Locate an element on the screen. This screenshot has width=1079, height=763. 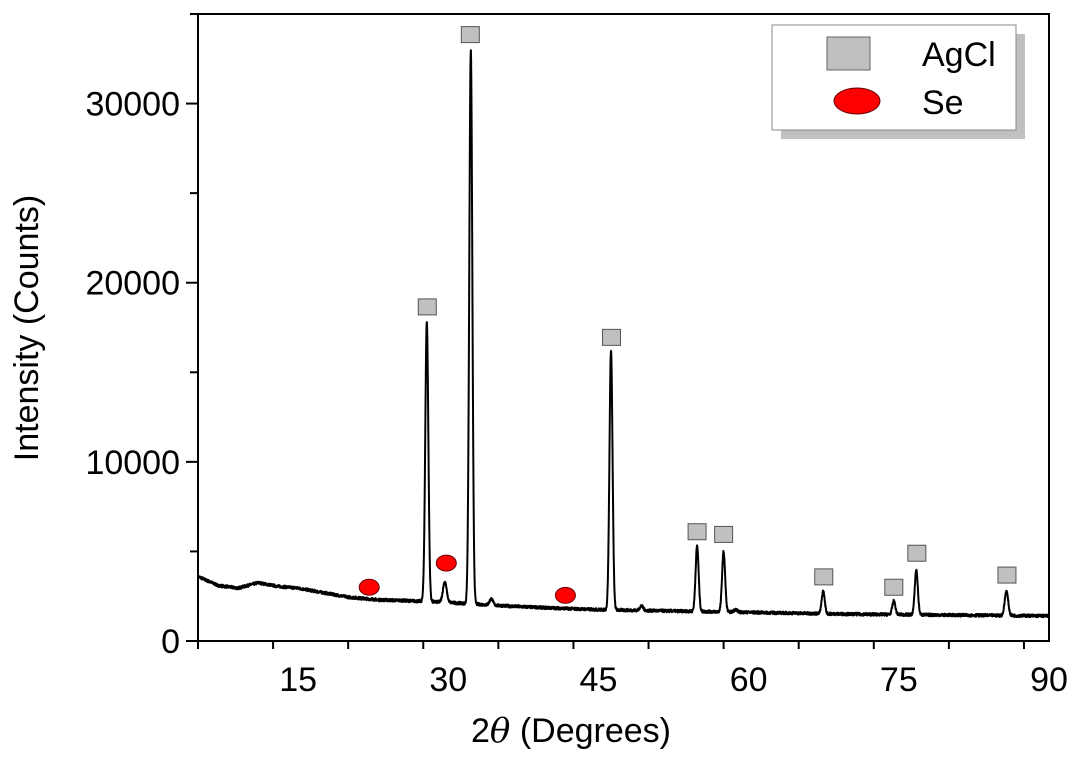
legend-agcl-swatch is located at coordinates (848, 53).